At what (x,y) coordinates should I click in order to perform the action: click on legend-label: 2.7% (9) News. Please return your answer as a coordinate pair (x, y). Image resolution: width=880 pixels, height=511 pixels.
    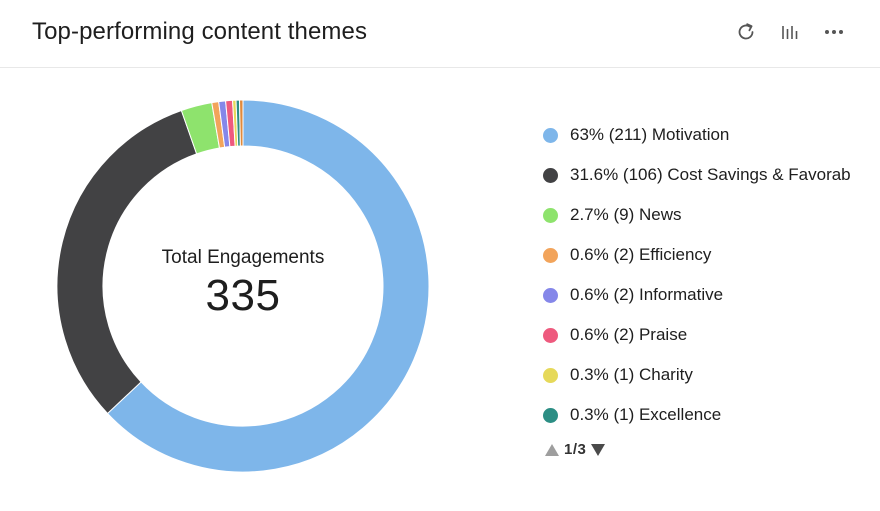
    Looking at the image, I should click on (626, 214).